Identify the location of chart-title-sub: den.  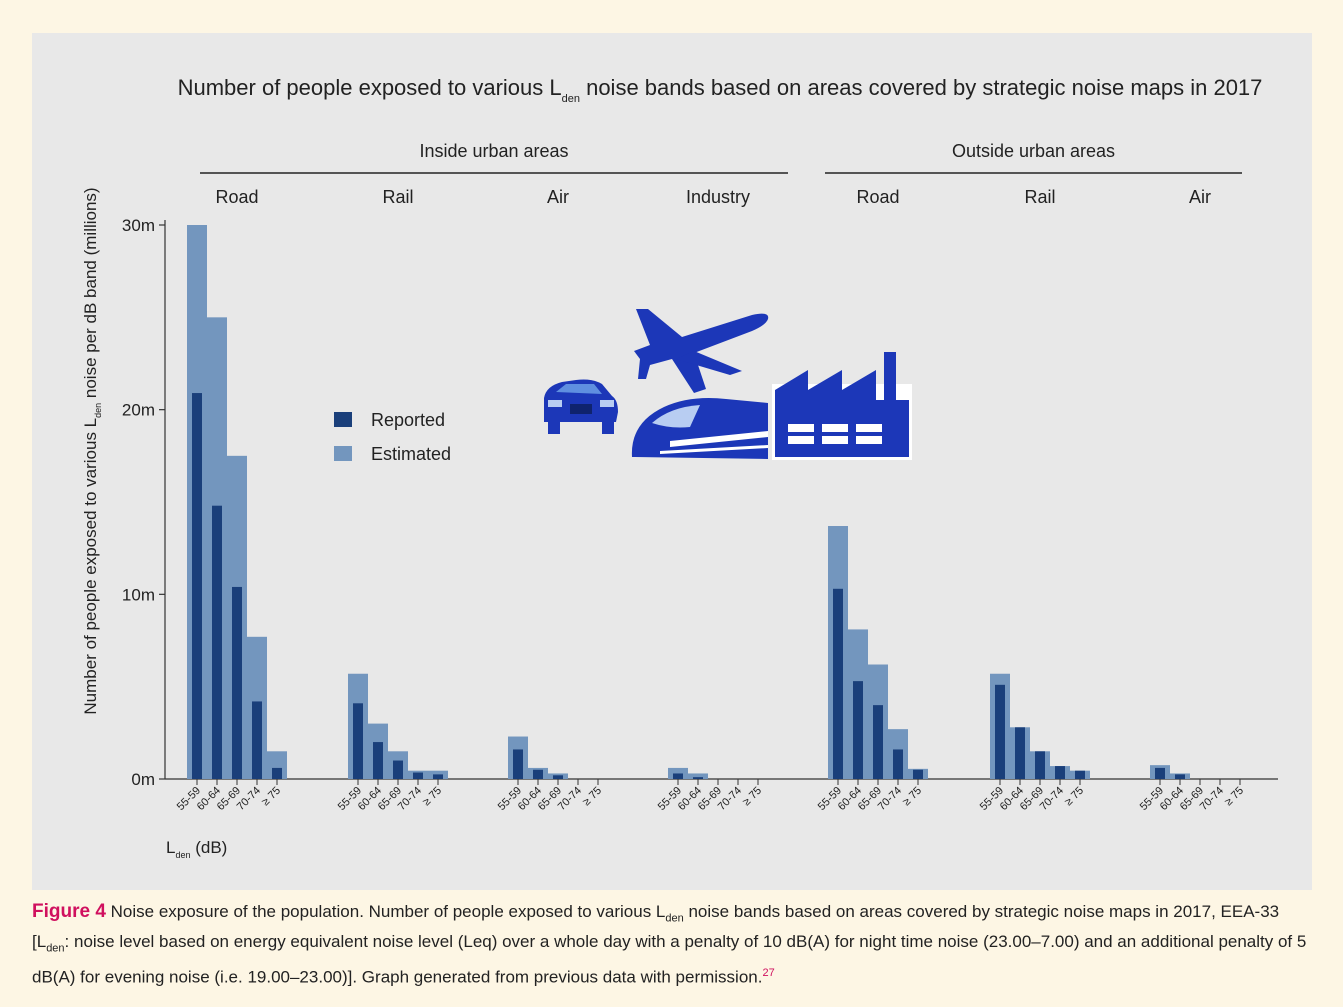
(571, 99).